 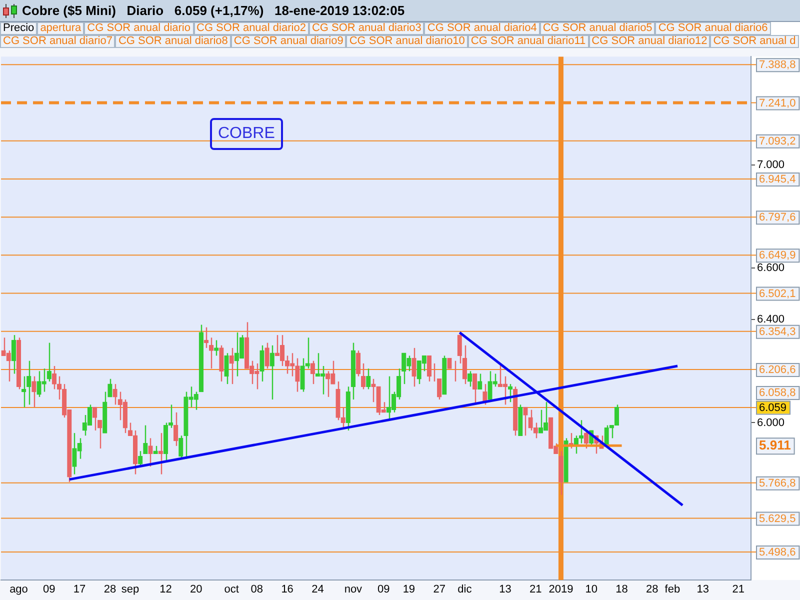 I want to click on text: Precio, so click(x=19, y=28).